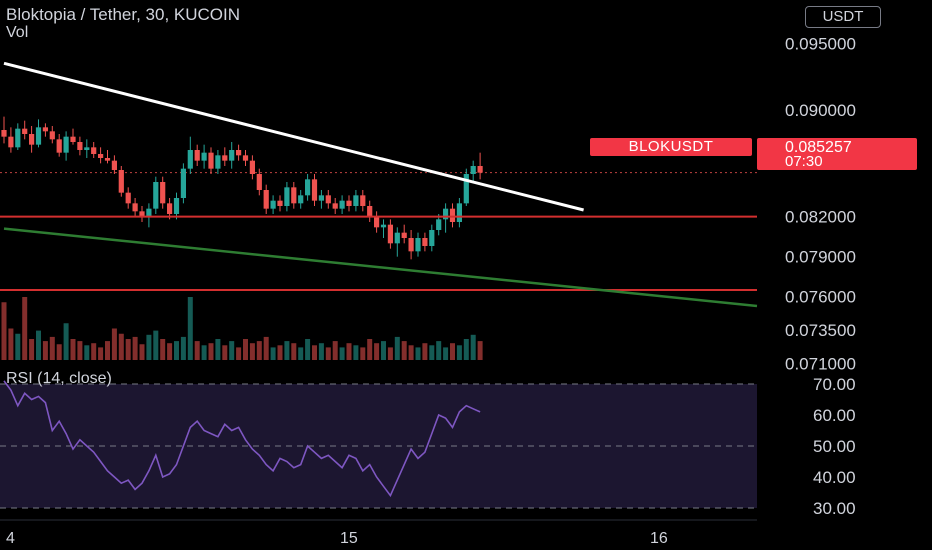 The width and height of the screenshot is (932, 550). I want to click on time-tick-label: 16, so click(659, 538).